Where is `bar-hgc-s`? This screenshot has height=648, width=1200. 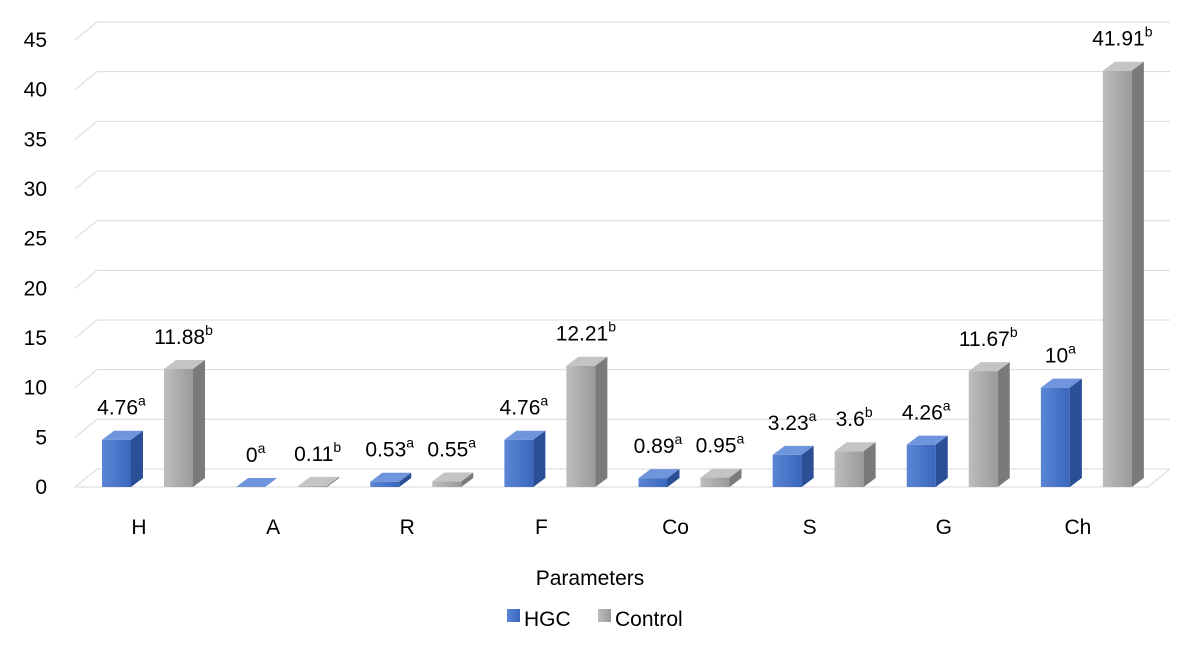 bar-hgc-s is located at coordinates (793, 466).